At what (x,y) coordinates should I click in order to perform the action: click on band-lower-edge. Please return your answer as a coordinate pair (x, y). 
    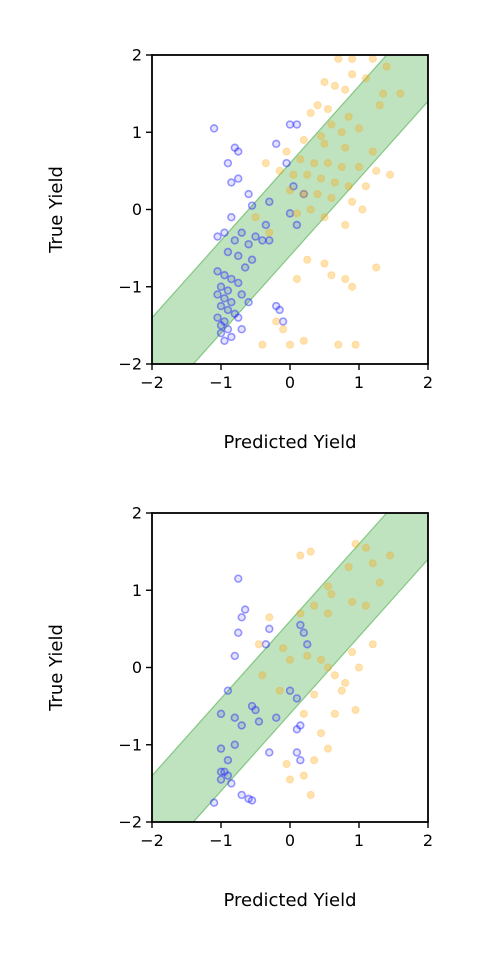
    Looking at the image, I should click on (310, 690).